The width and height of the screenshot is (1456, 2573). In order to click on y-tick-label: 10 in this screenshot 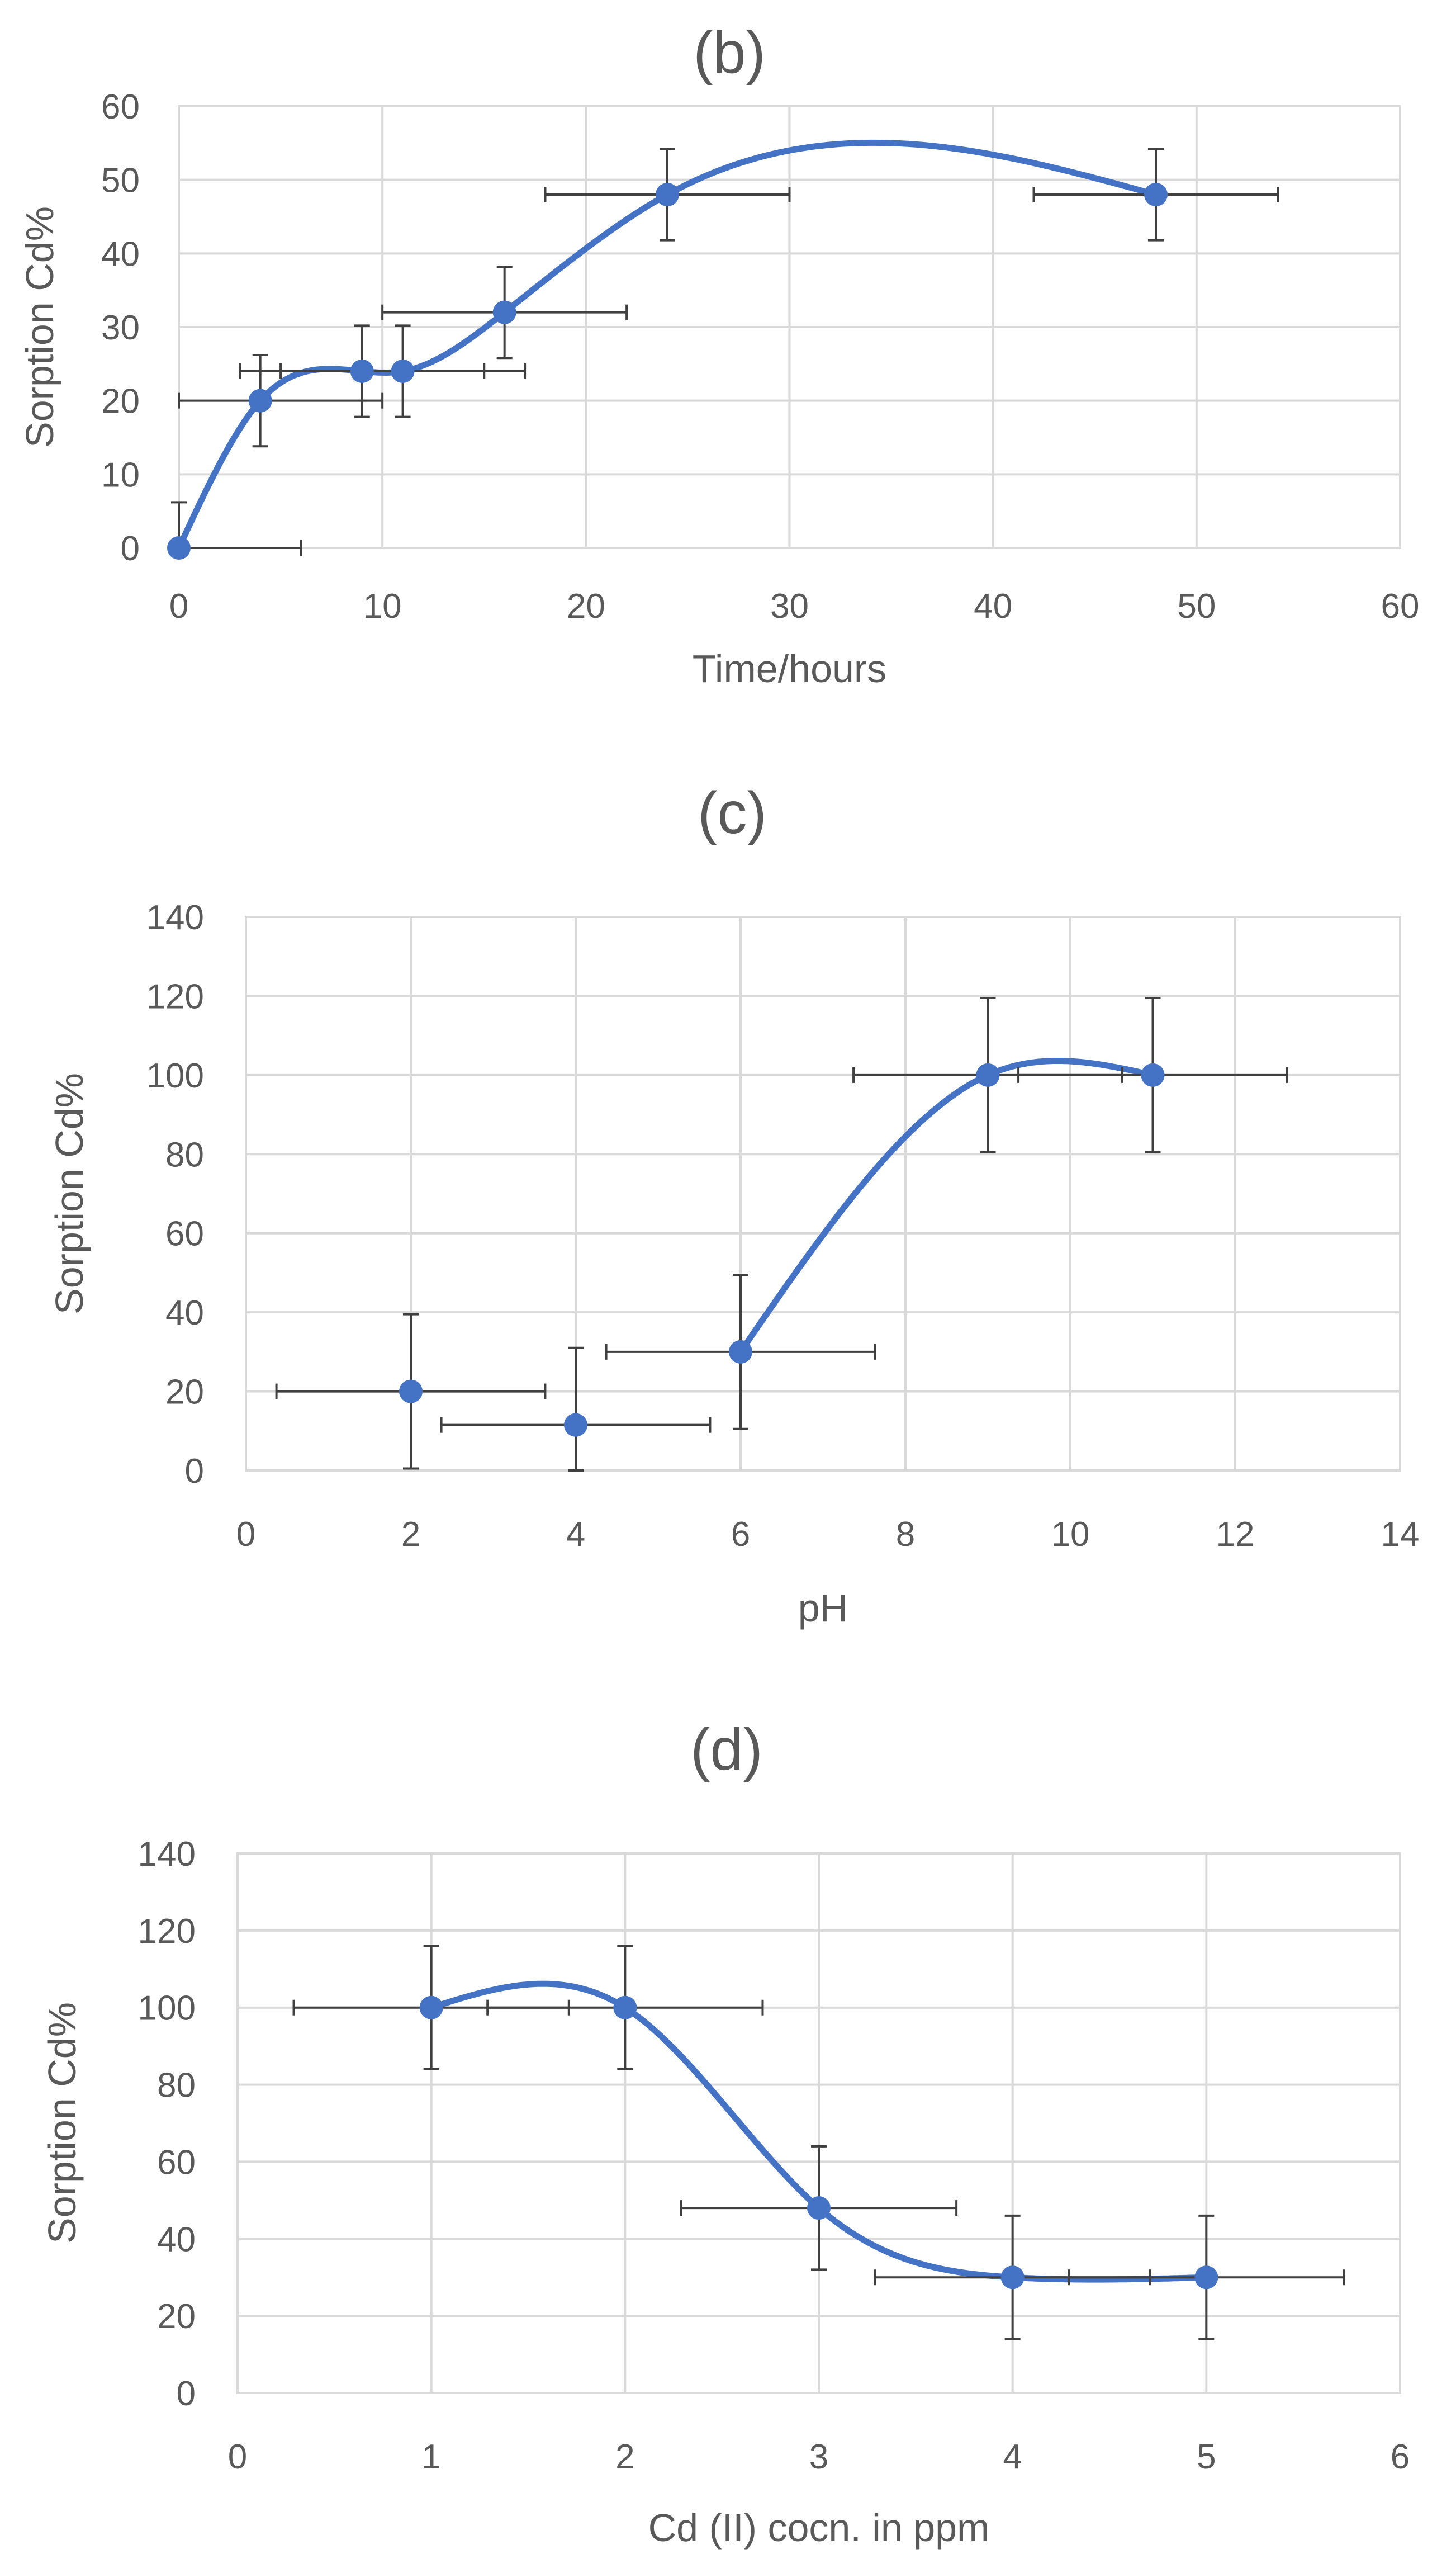, I will do `click(121, 475)`.